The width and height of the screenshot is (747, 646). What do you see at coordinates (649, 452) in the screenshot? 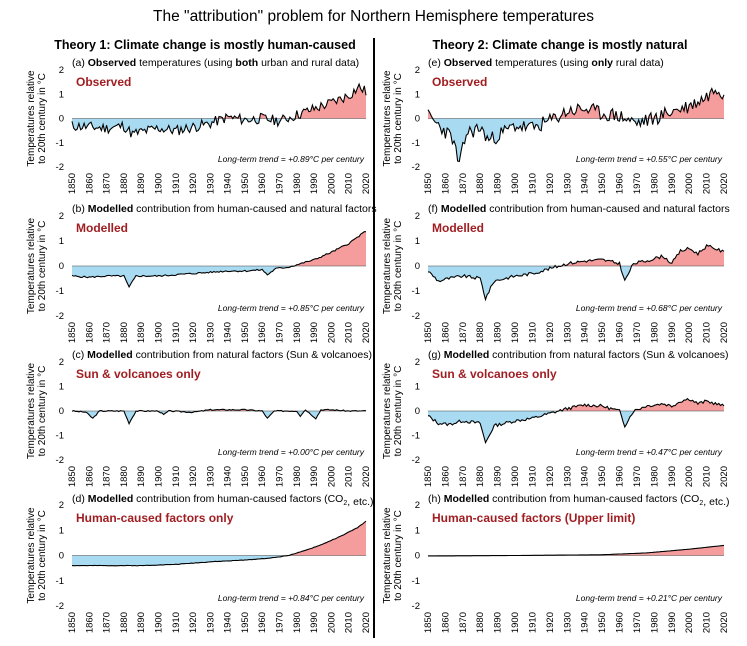
I see `trend-annotation: Long-term trend = +0.47°C per century` at bounding box center [649, 452].